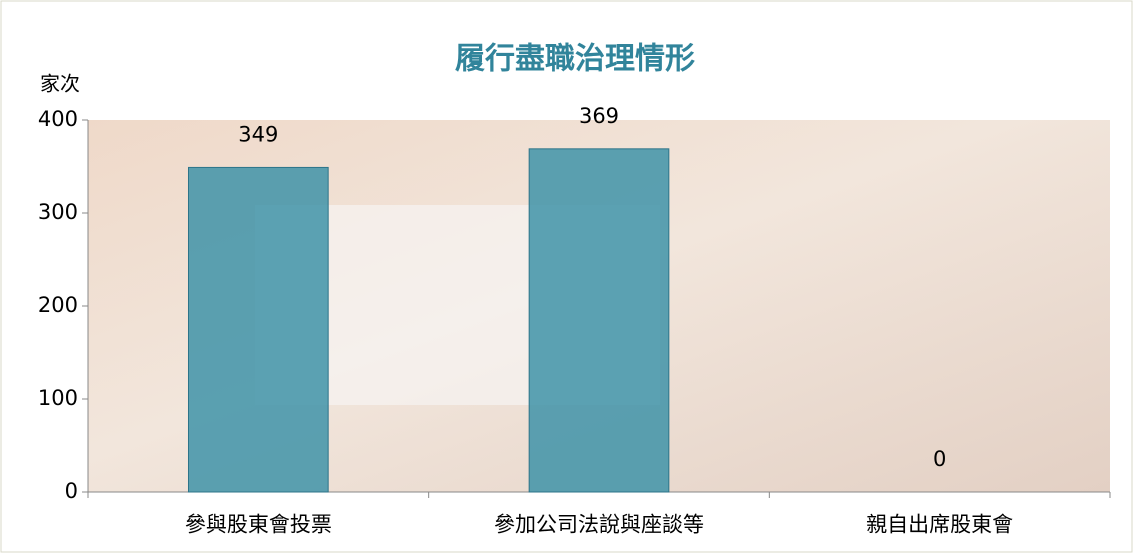 Image resolution: width=1134 pixels, height=558 pixels. What do you see at coordinates (258, 525) in the screenshot?
I see `x-tick-label: 參與股東會投票` at bounding box center [258, 525].